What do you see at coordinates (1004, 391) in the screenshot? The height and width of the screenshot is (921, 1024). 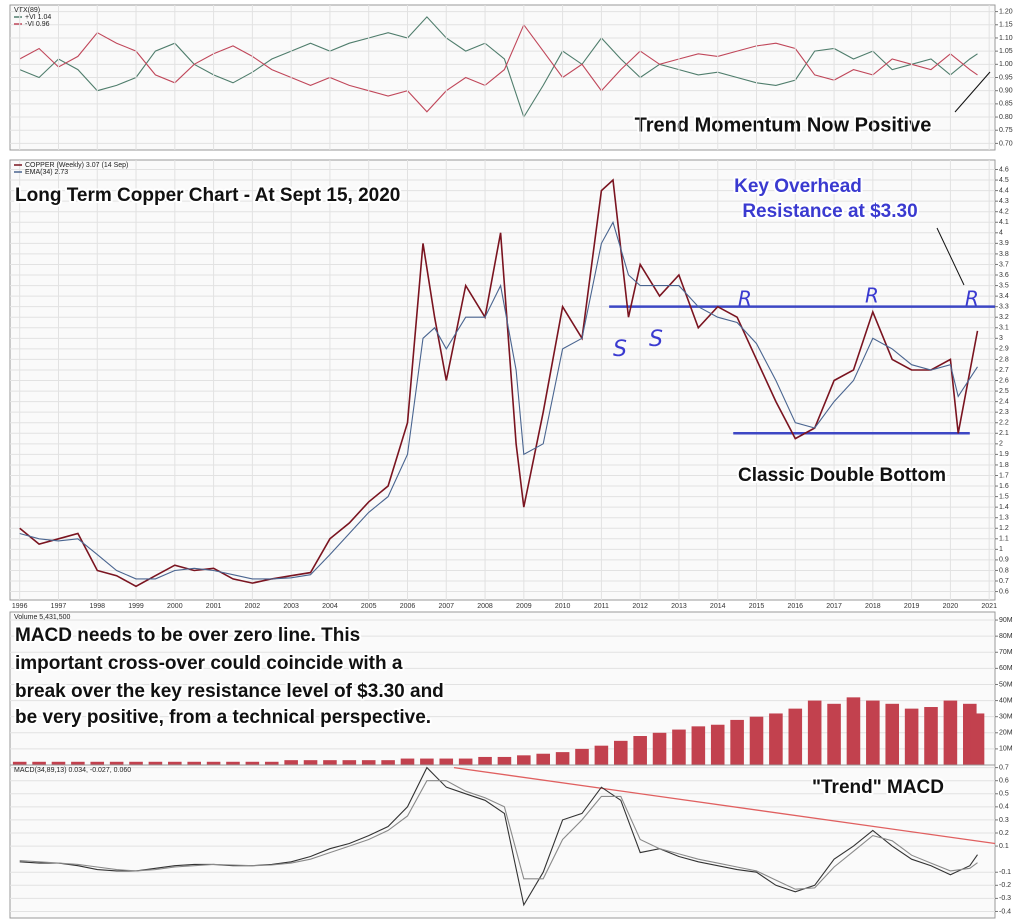 I see `y-tick-label: 2.5` at bounding box center [1004, 391].